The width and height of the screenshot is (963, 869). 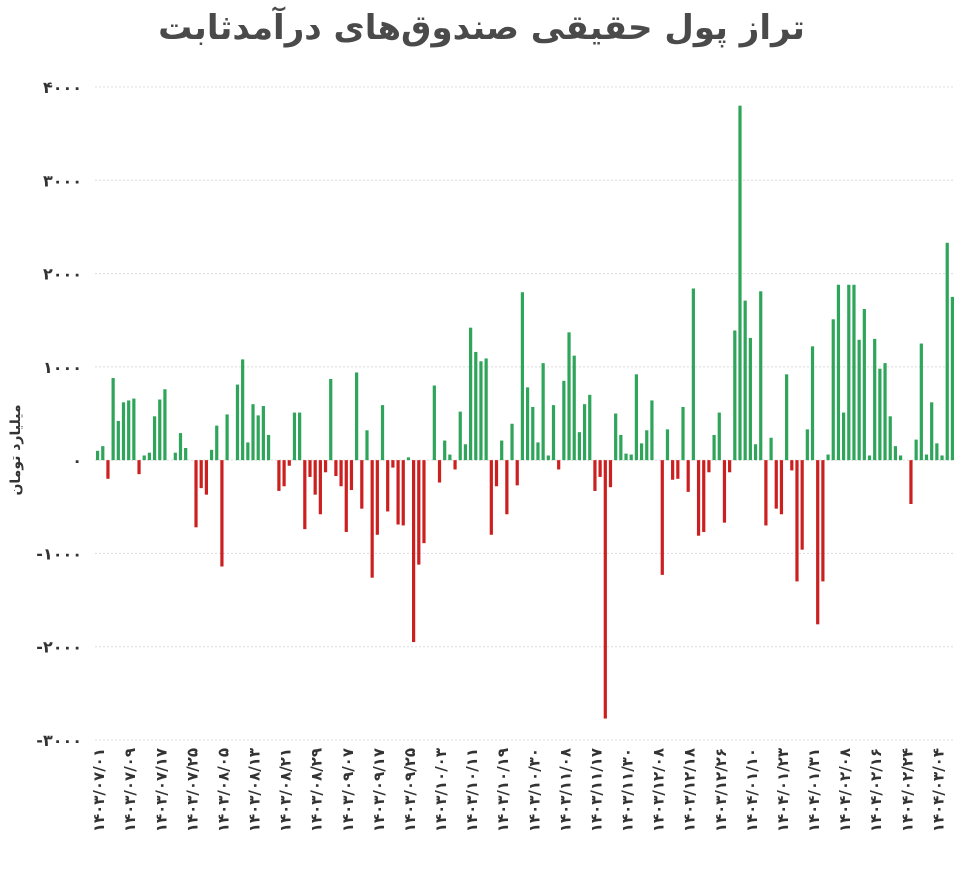 What do you see at coordinates (255, 790) in the screenshot?
I see `x-tick-label: ۱۴۰۳/۰۸/۱۳` at bounding box center [255, 790].